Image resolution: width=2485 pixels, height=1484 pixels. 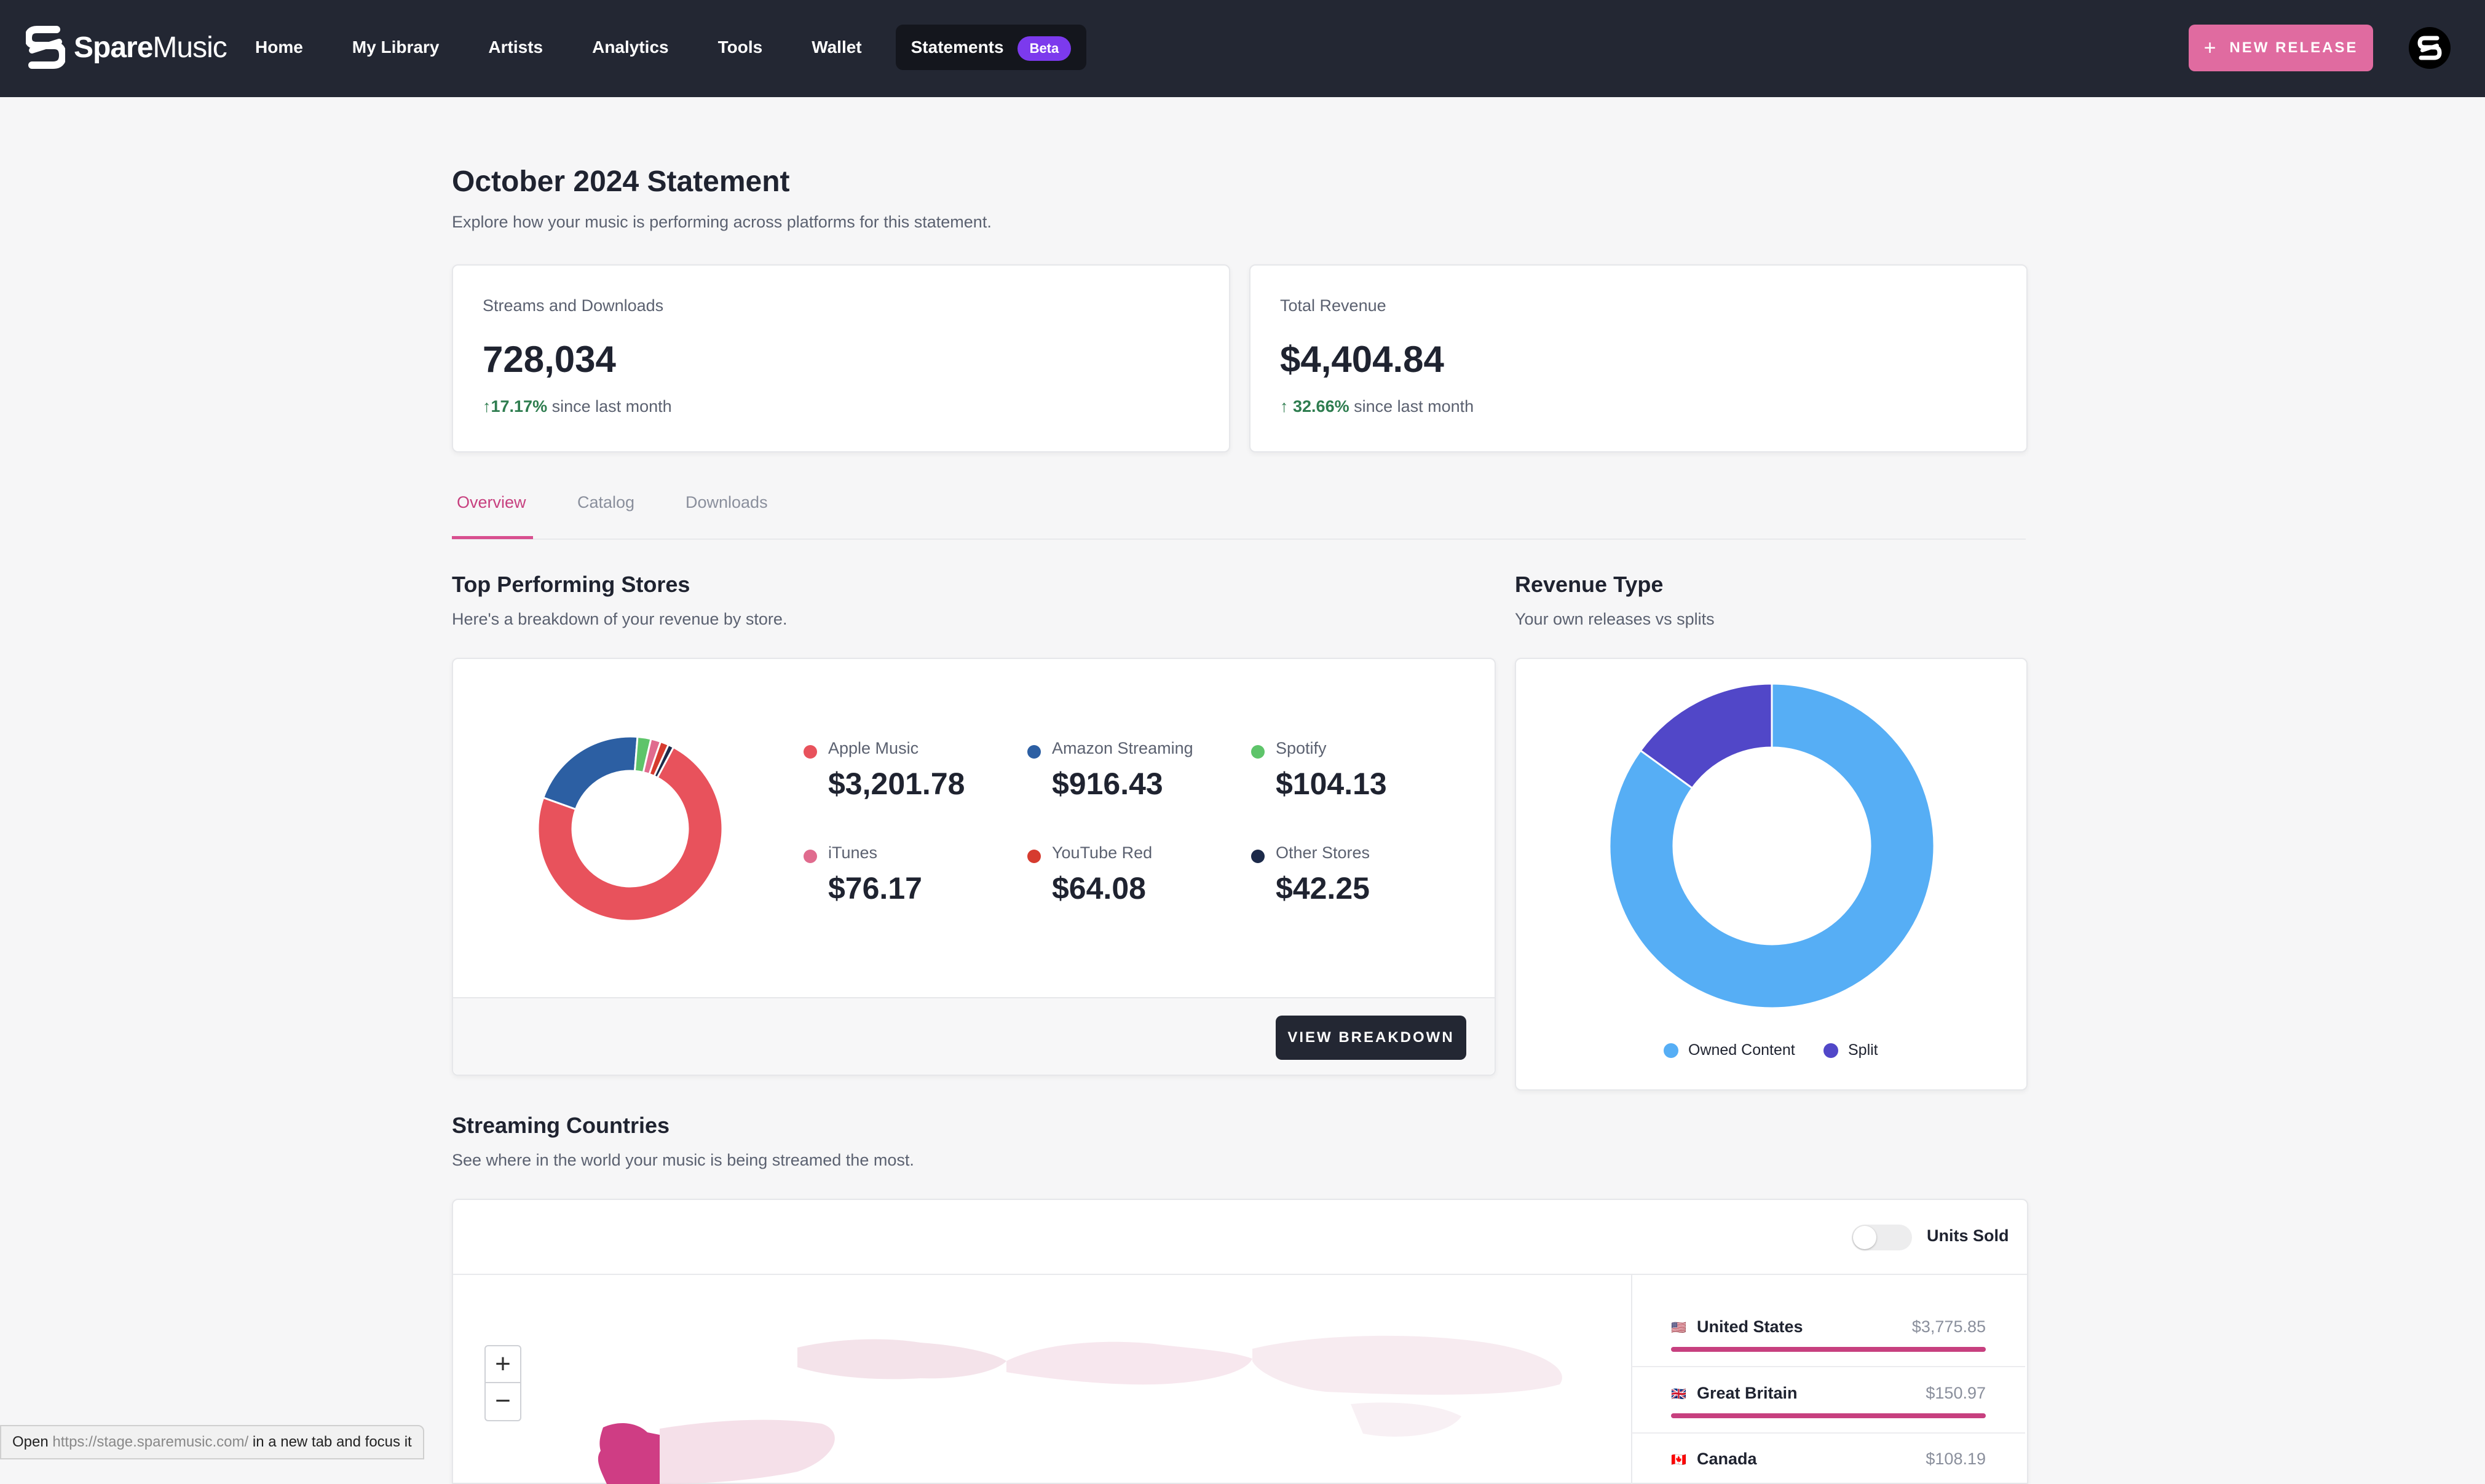 I want to click on zoom-in-button: +, so click(x=503, y=1364).